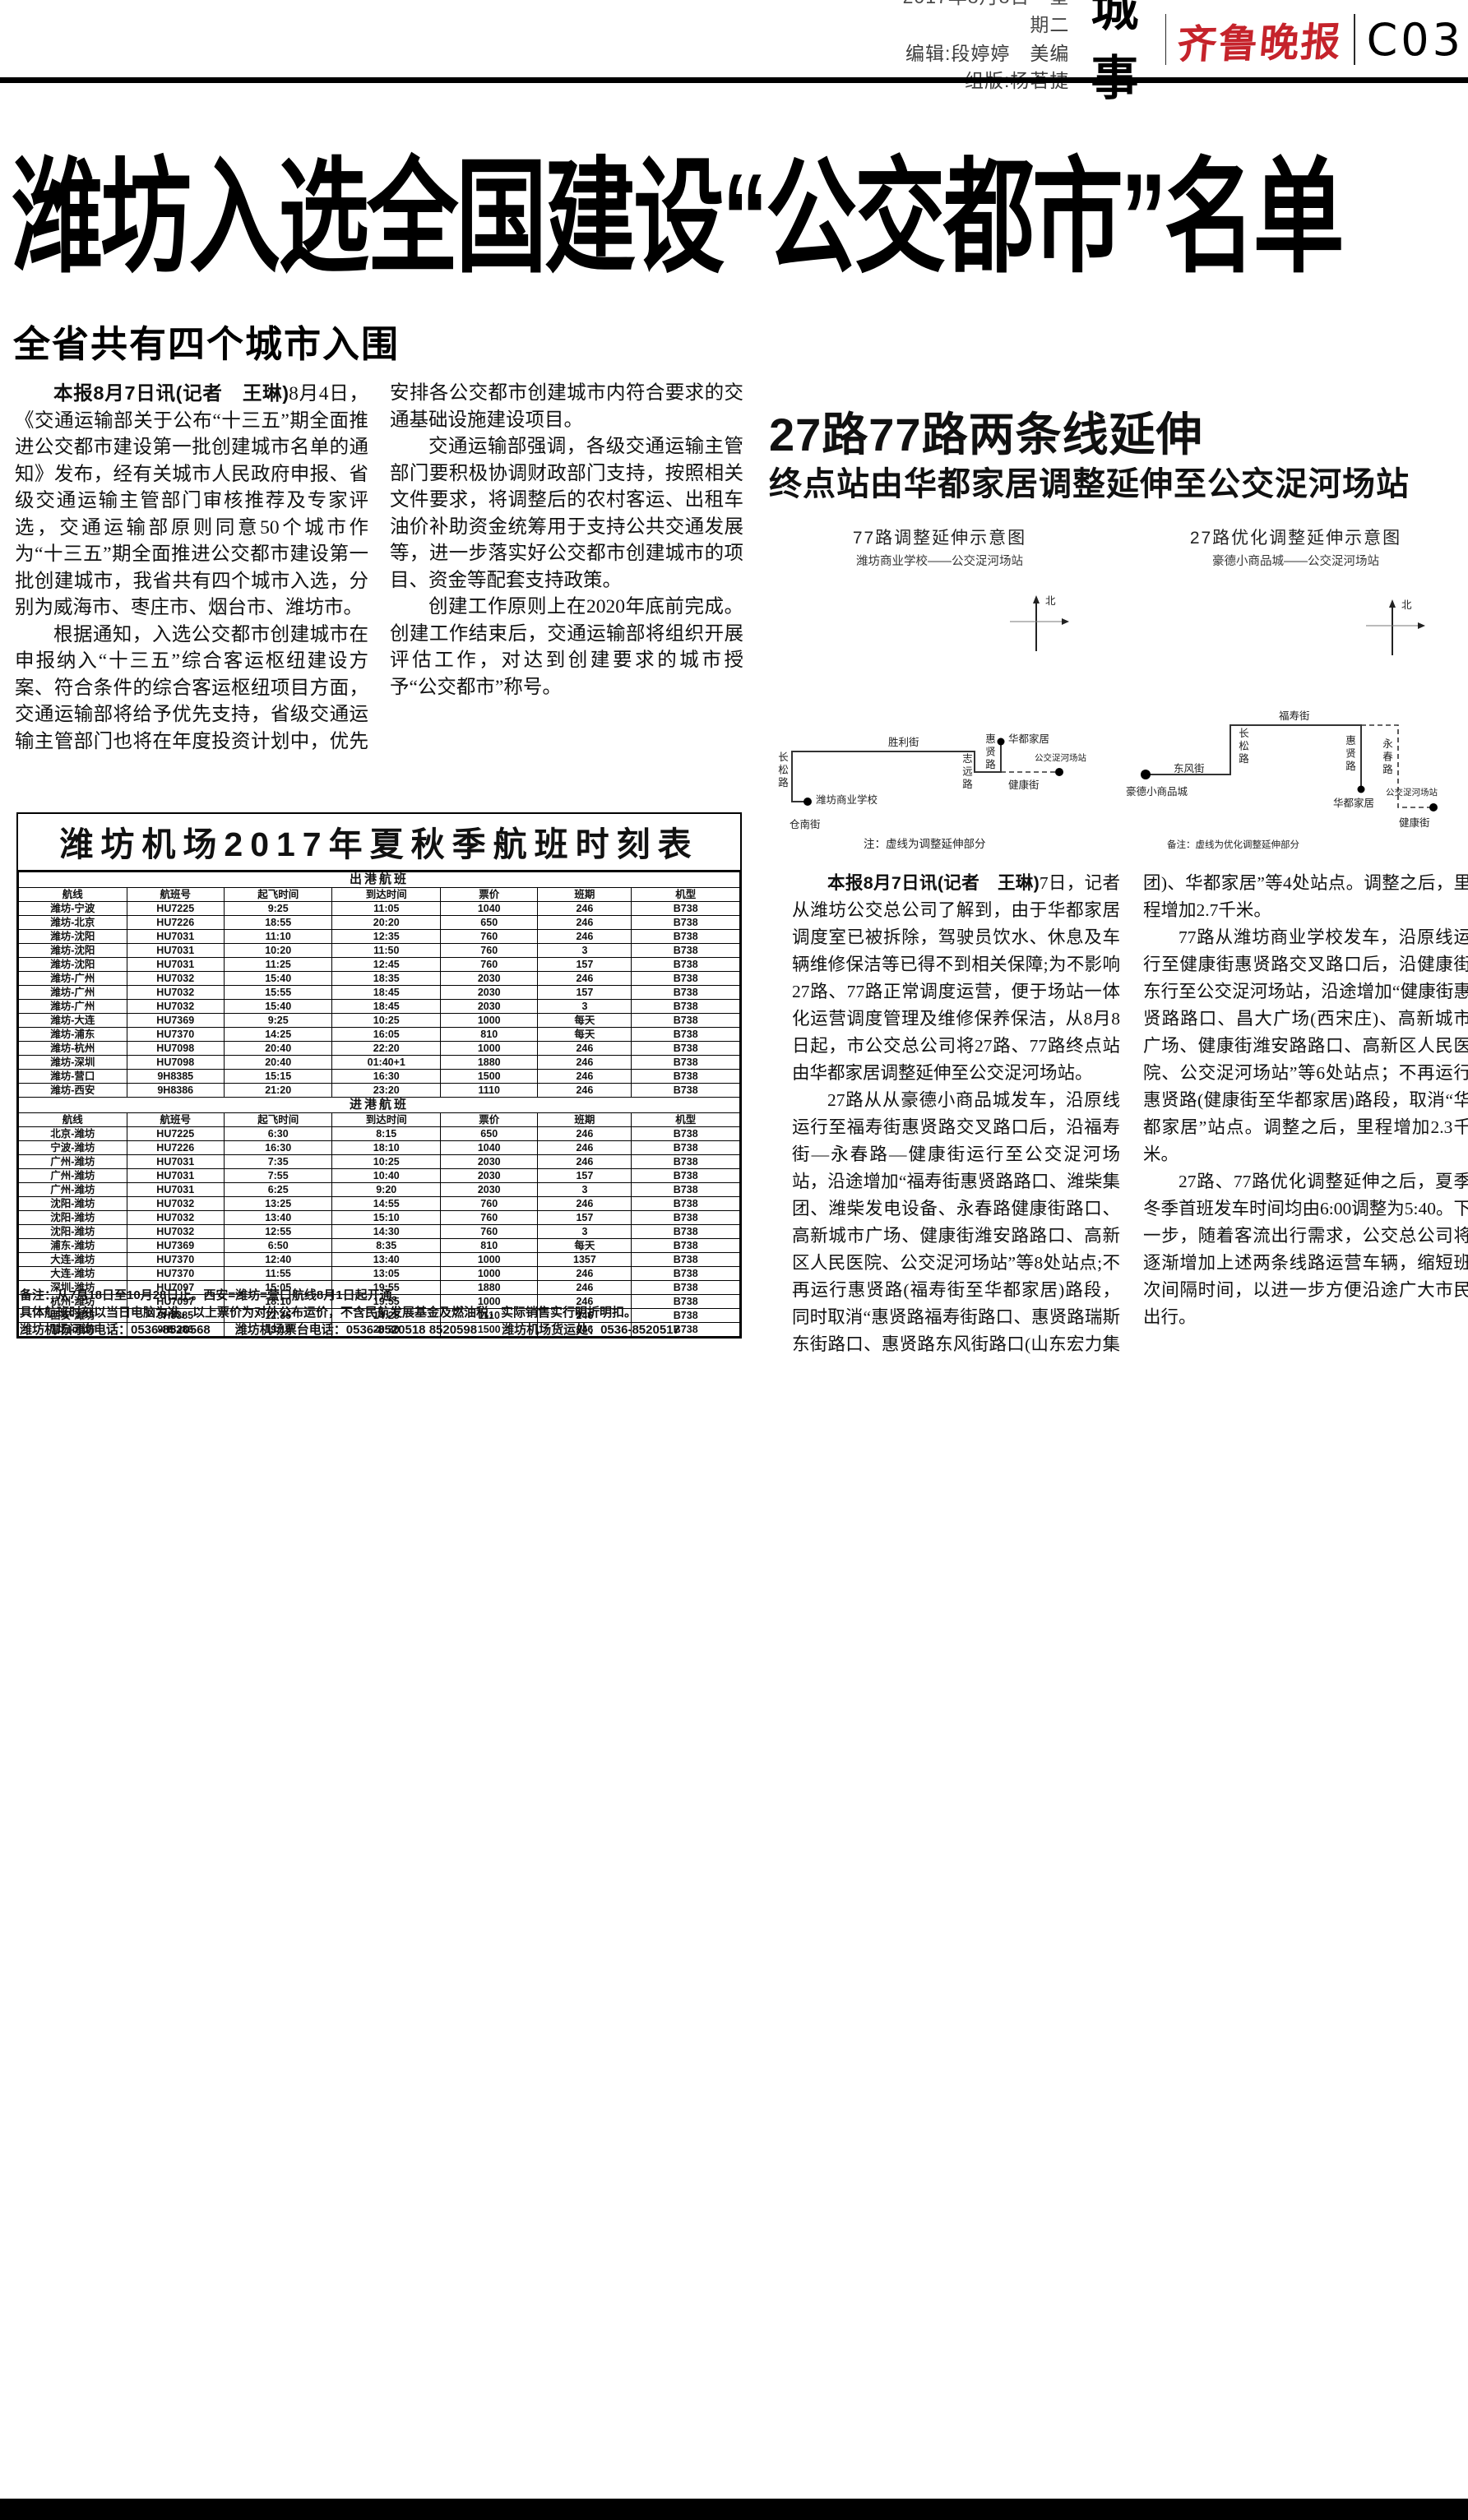 Image resolution: width=1468 pixels, height=2520 pixels. What do you see at coordinates (584, 1259) in the screenshot?
I see `table-cell: 1357` at bounding box center [584, 1259].